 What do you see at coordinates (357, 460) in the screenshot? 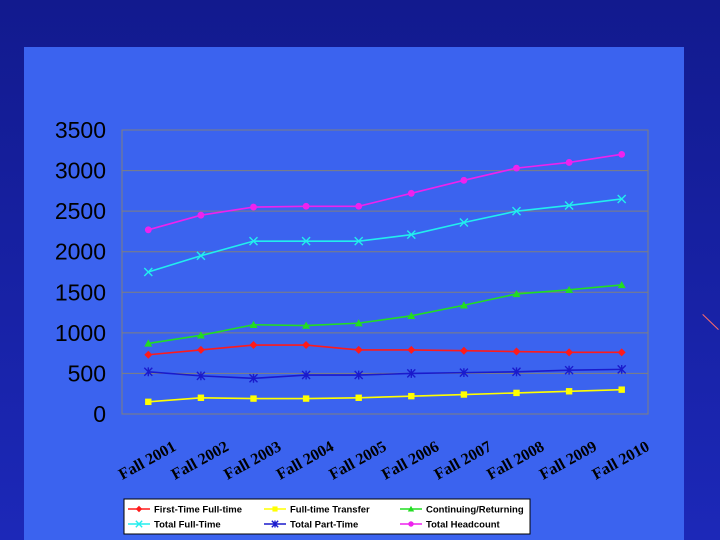
I see `x-tick-label: Fall 2005` at bounding box center [357, 460].